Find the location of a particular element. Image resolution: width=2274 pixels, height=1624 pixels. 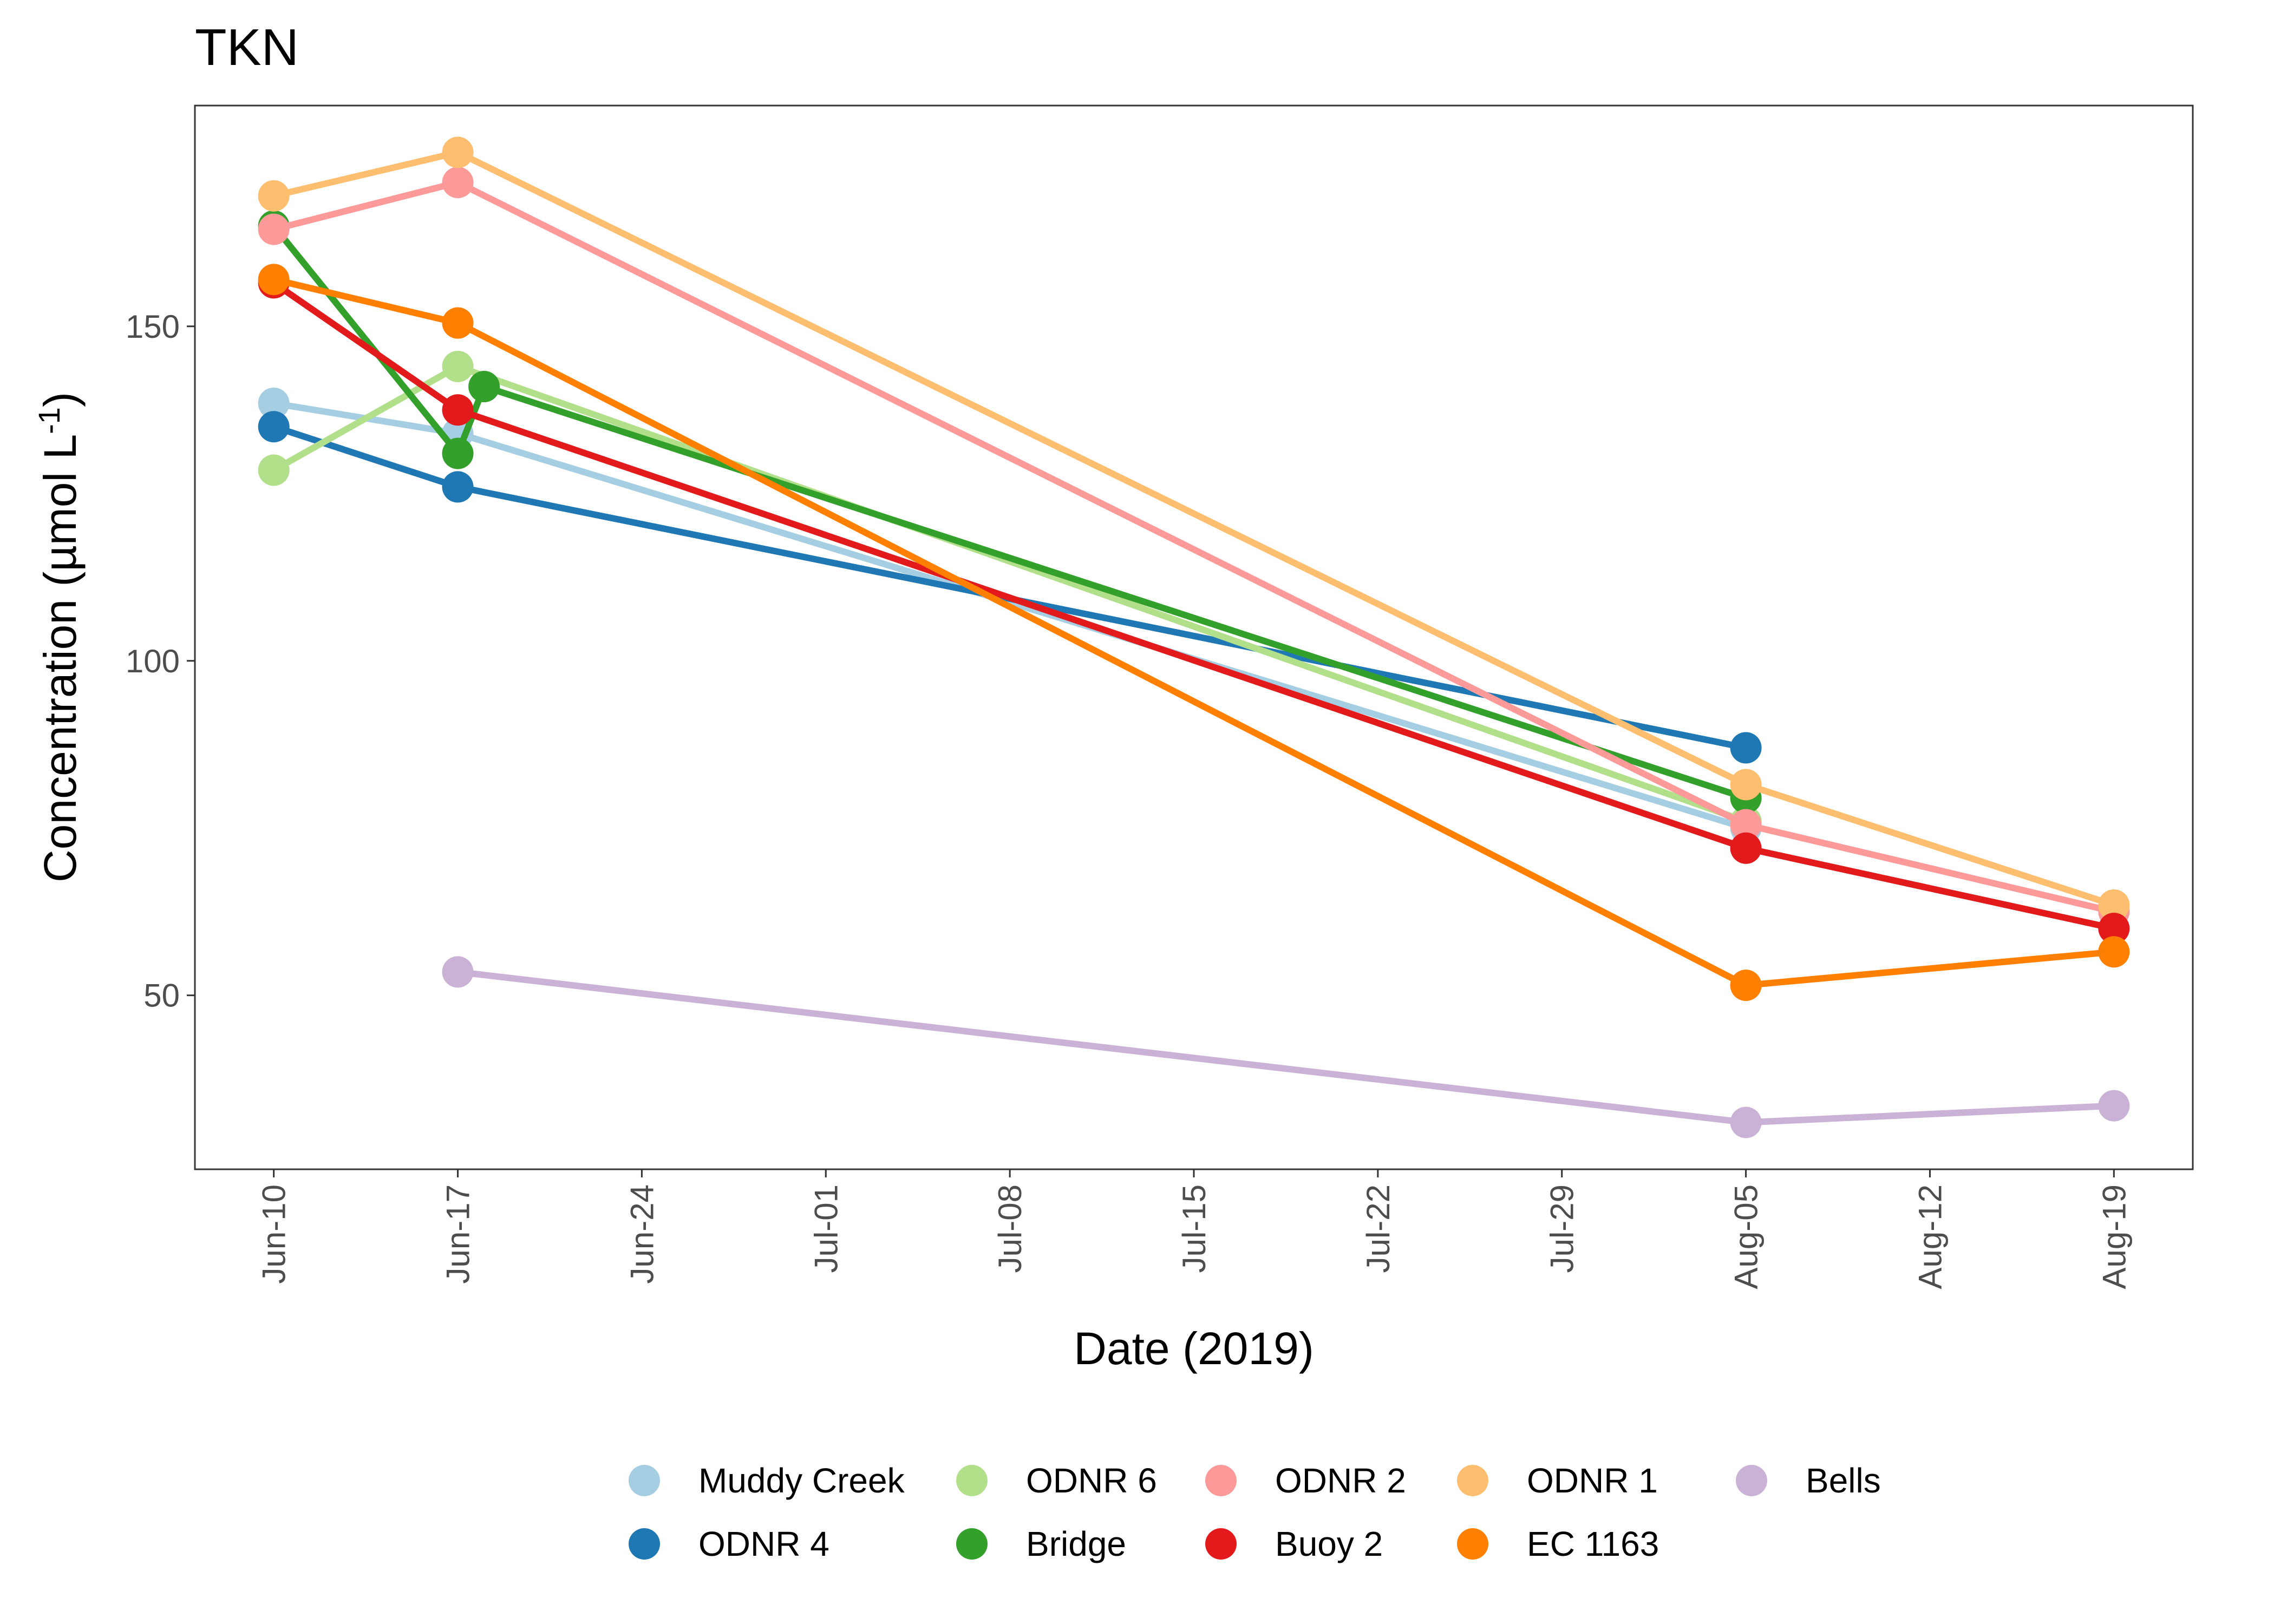

legend-item-odnr-4: ODNR 4 is located at coordinates (729, 1543).